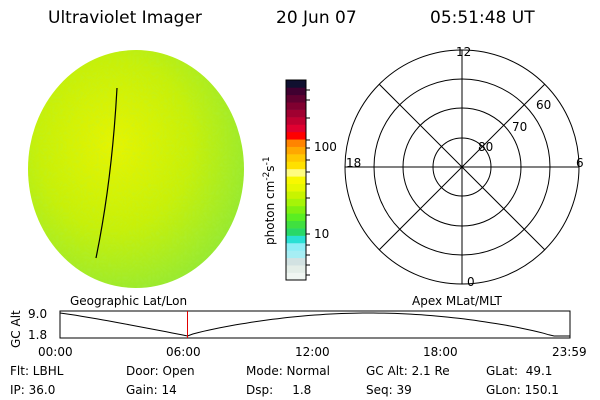 The height and width of the screenshot is (400, 600). Describe the element at coordinates (325, 147) in the screenshot. I see `colorbar-tick-100: 100` at that location.